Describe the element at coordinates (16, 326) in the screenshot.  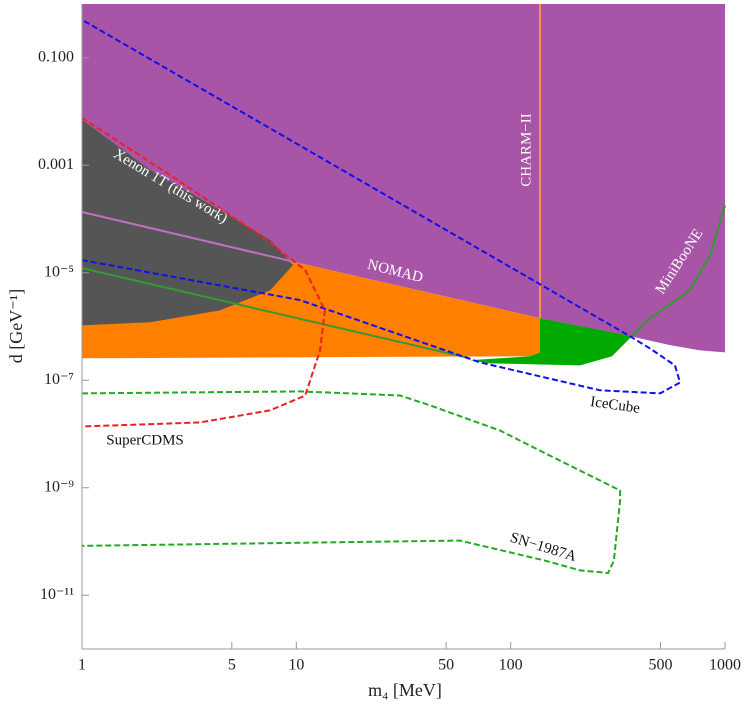
I see `y-axis-label: d [GeV⁻¹]` at that location.